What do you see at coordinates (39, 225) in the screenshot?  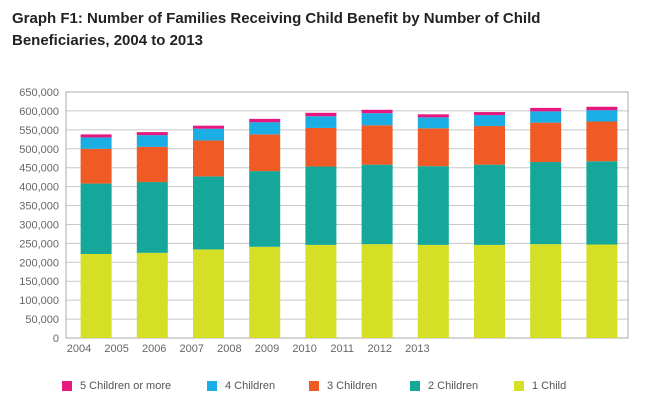 I see `y-tick-label: 300,000` at bounding box center [39, 225].